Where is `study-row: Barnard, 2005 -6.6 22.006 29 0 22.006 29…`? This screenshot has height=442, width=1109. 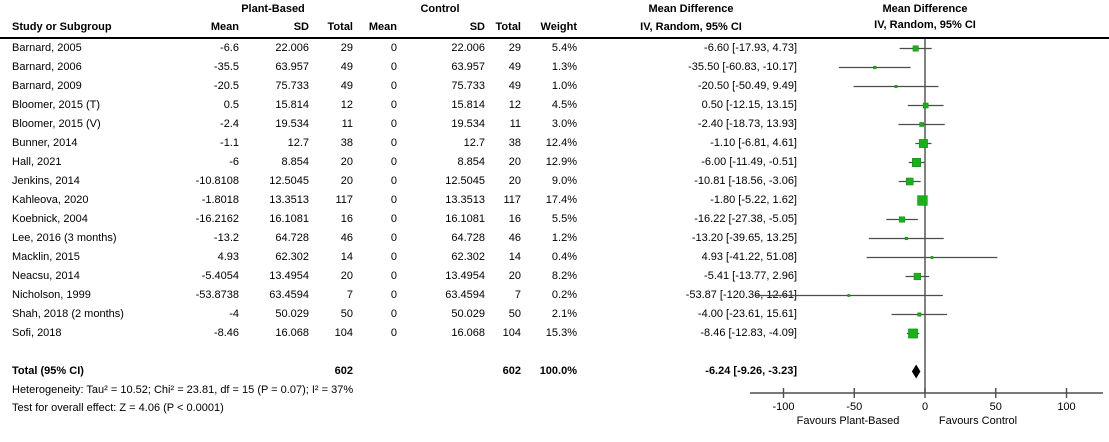 study-row: Barnard, 2005 -6.6 22.006 29 0 22.006 29… is located at coordinates (405, 48).